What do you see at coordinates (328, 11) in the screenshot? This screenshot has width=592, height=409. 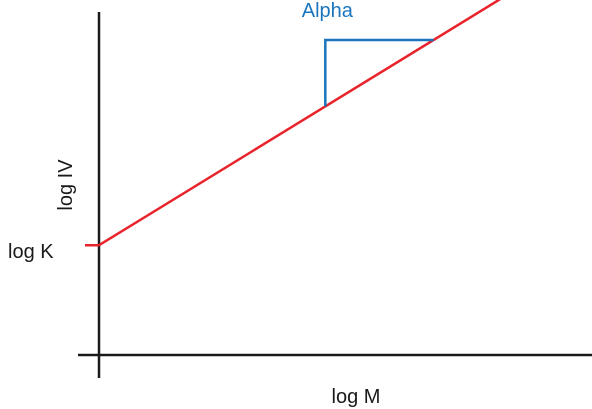 I see `slope-label: Alpha` at bounding box center [328, 11].